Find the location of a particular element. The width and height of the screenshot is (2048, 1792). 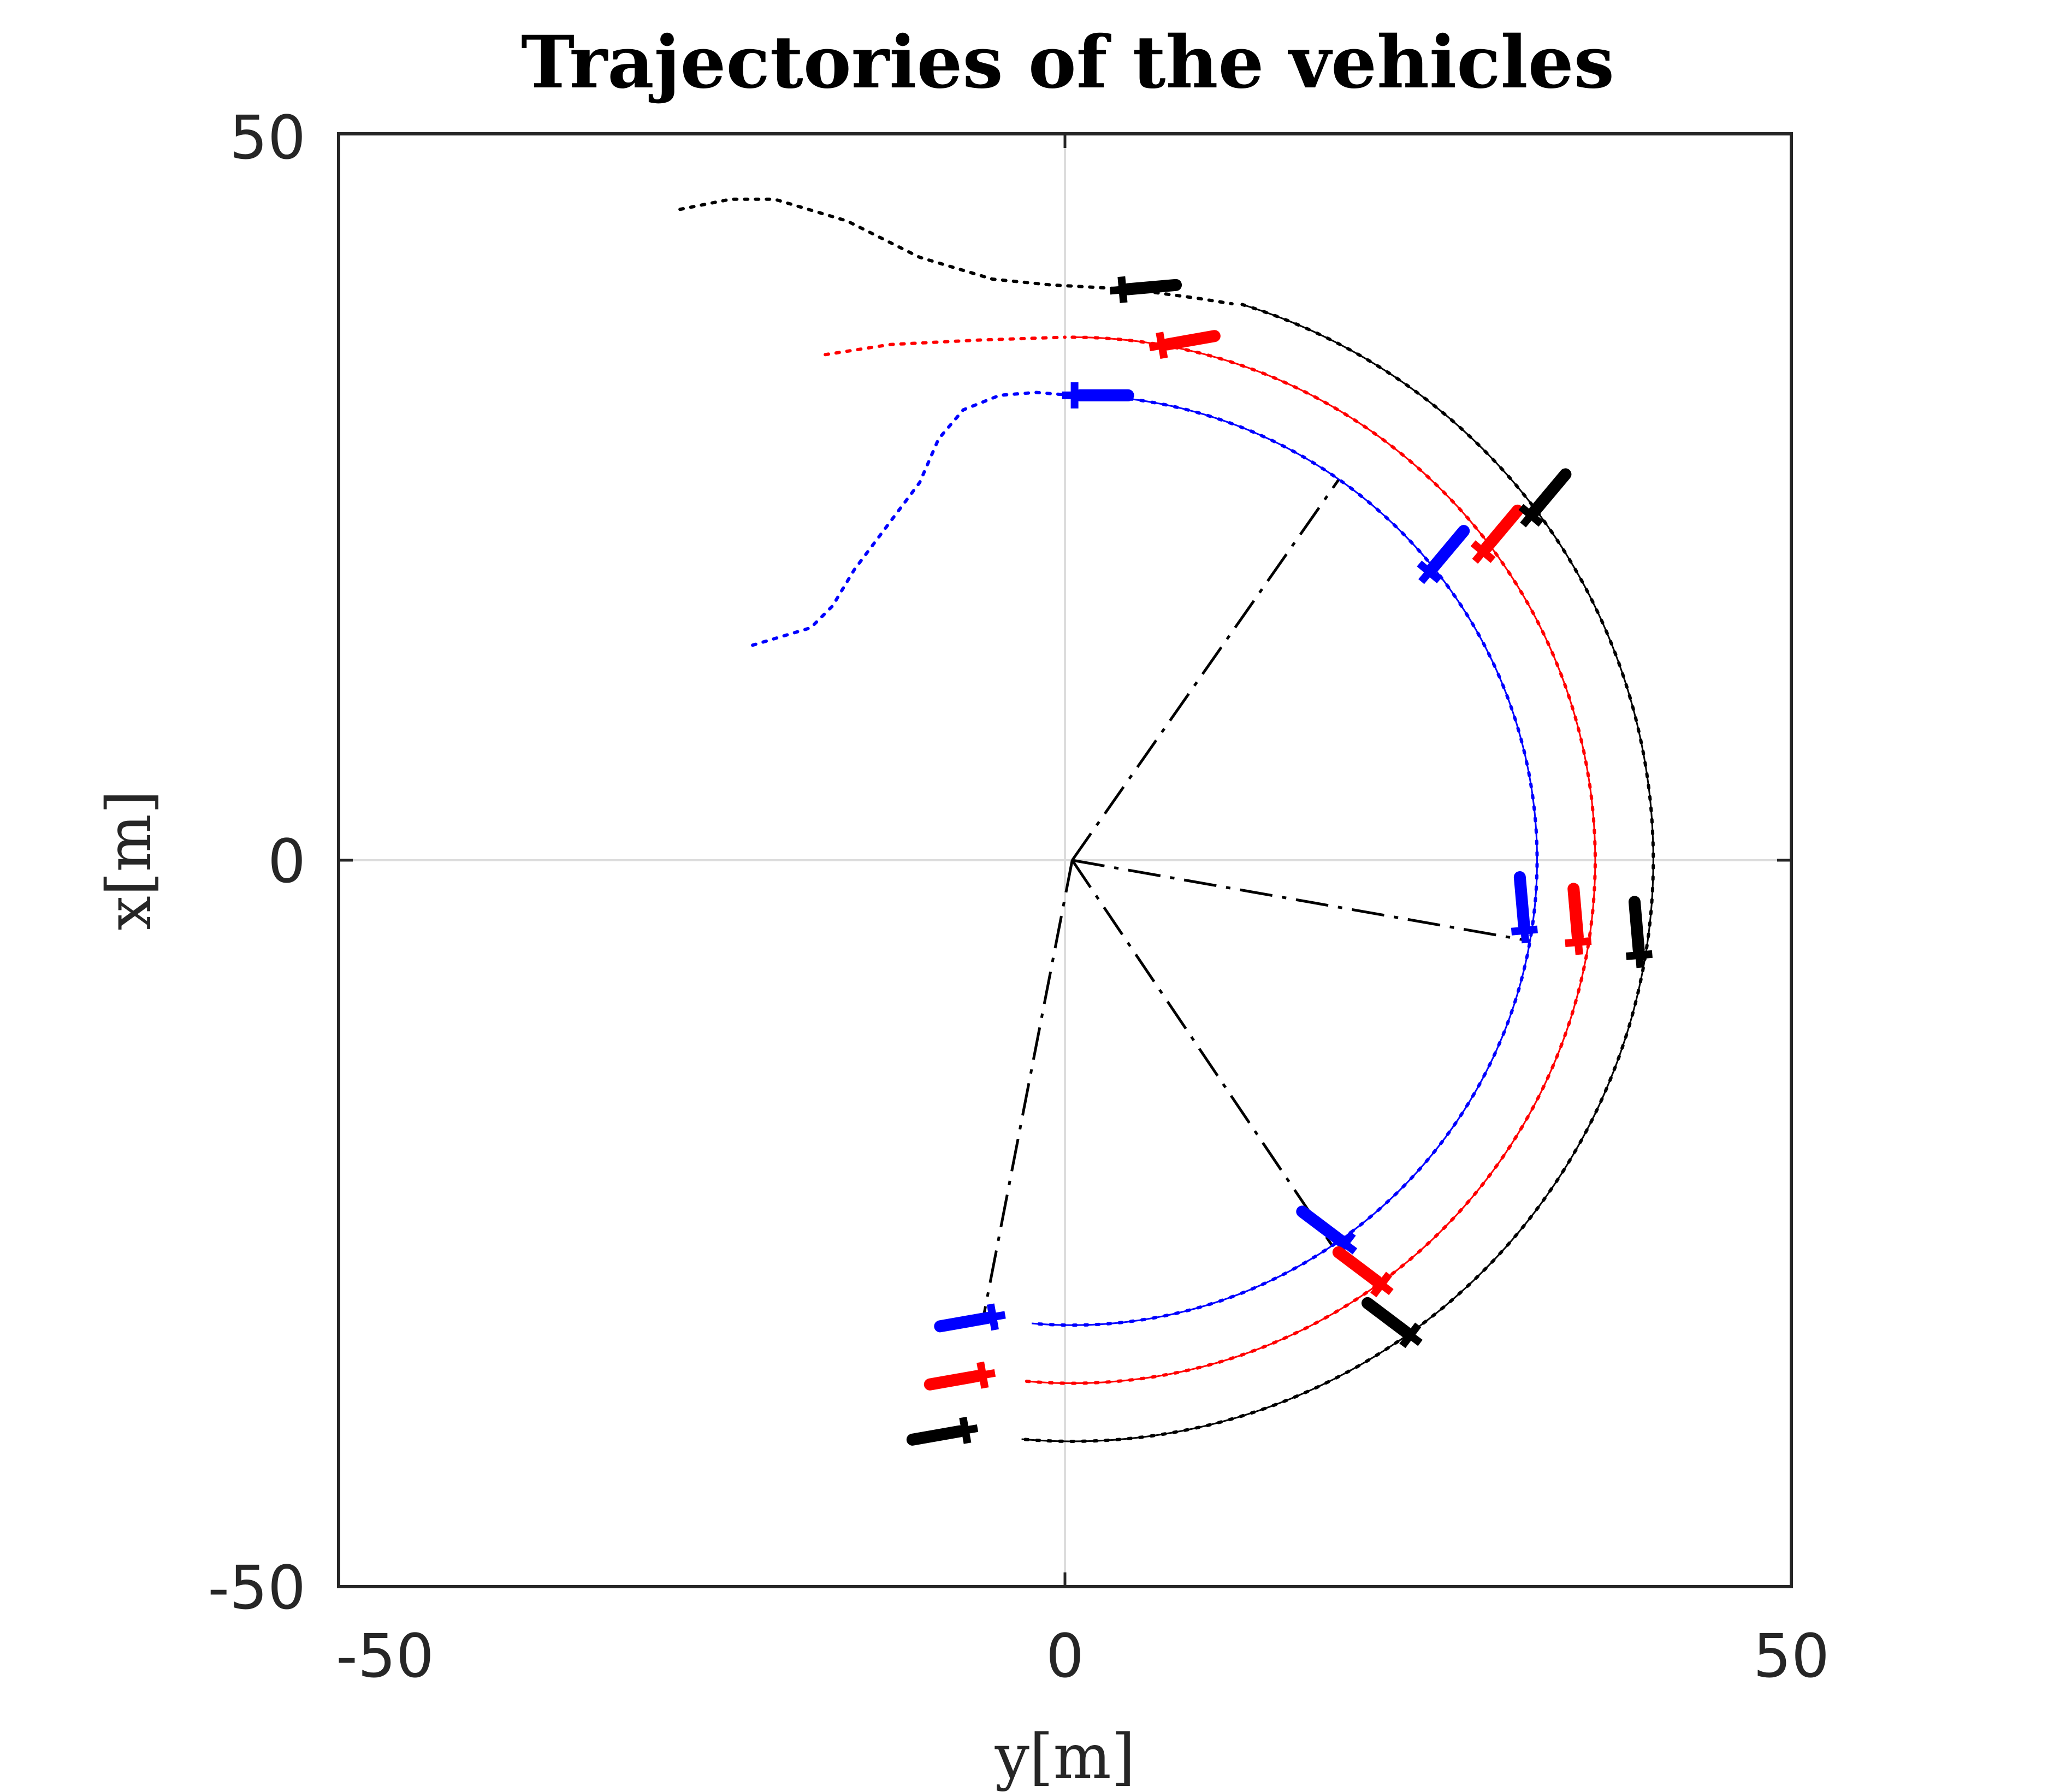

radial-lines is located at coordinates (1256, 898).